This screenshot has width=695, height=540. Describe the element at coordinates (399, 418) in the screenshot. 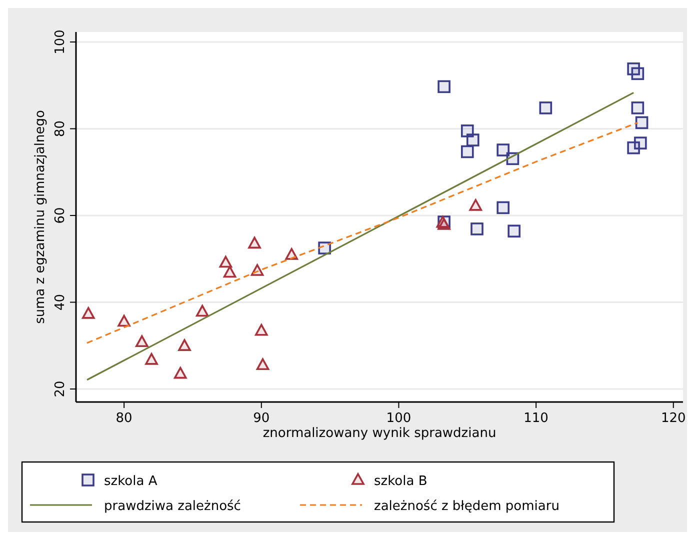

I see `x-tick-label: 100` at that location.